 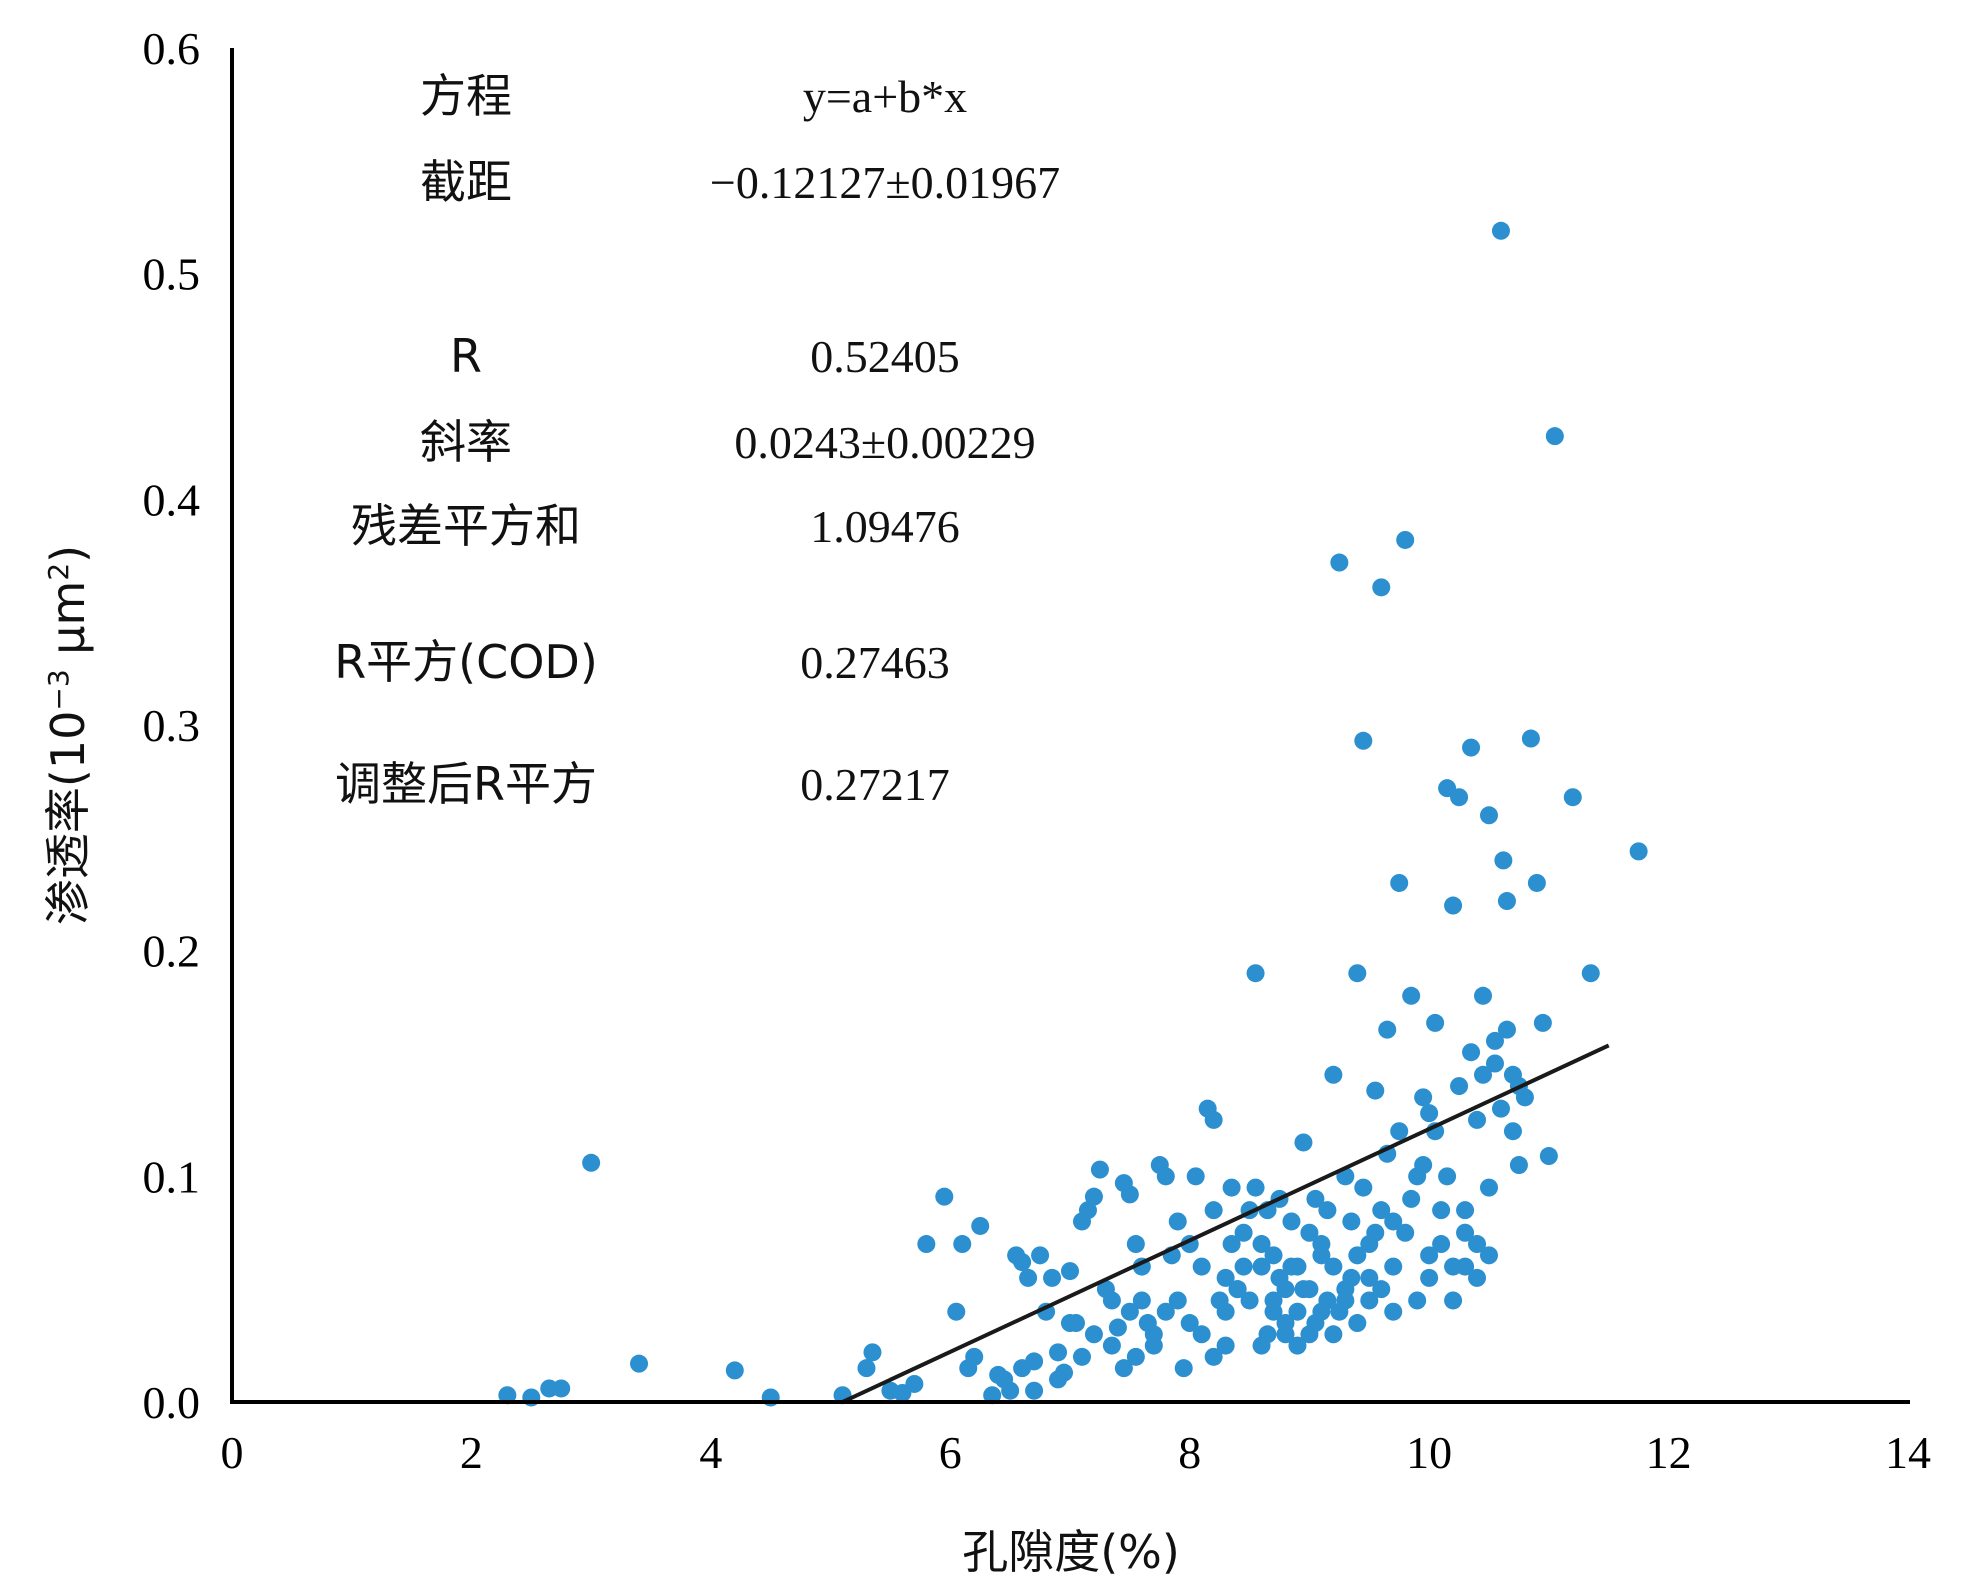 What do you see at coordinates (1429, 1452) in the screenshot?
I see `x-tick-label: 10` at bounding box center [1429, 1452].